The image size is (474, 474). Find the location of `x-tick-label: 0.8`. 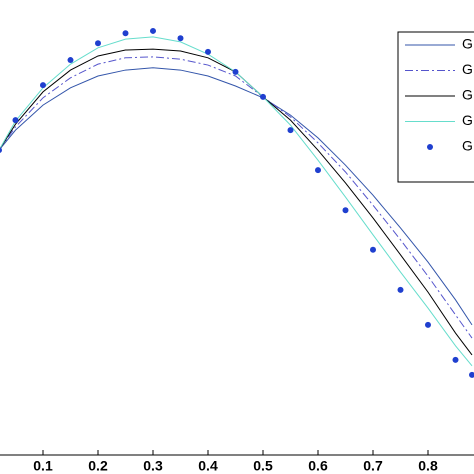

x-tick-label: 0.8 is located at coordinates (428, 466).